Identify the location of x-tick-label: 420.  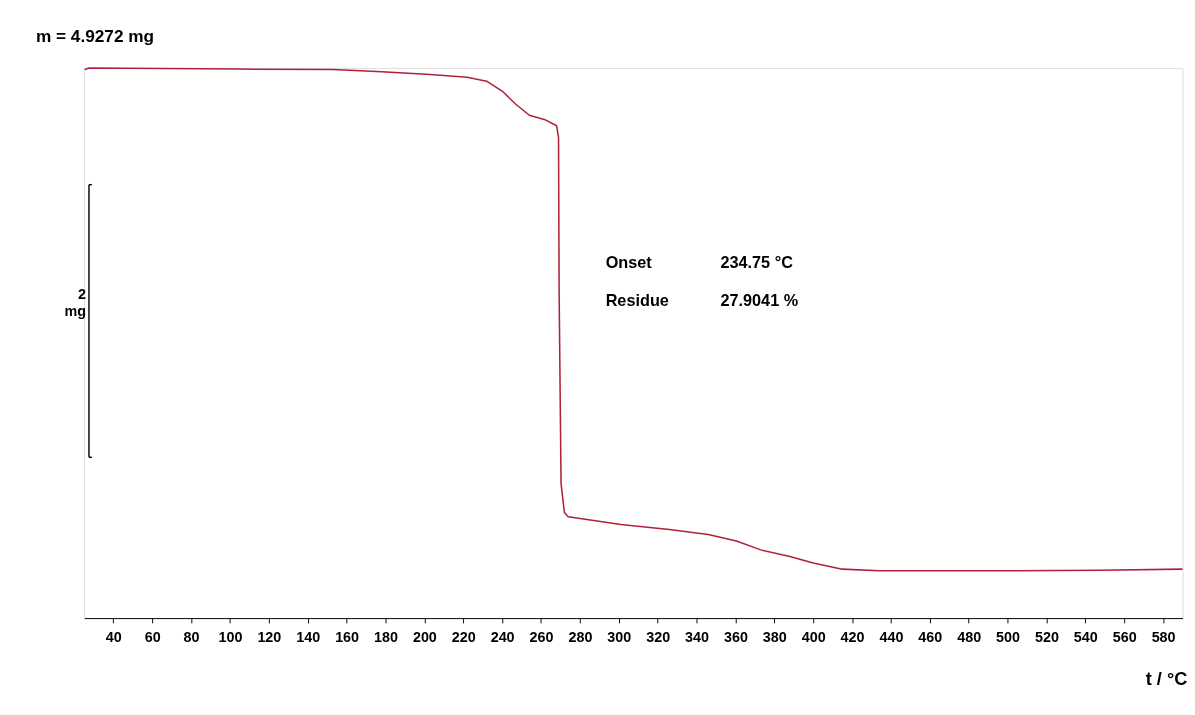
(852, 637).